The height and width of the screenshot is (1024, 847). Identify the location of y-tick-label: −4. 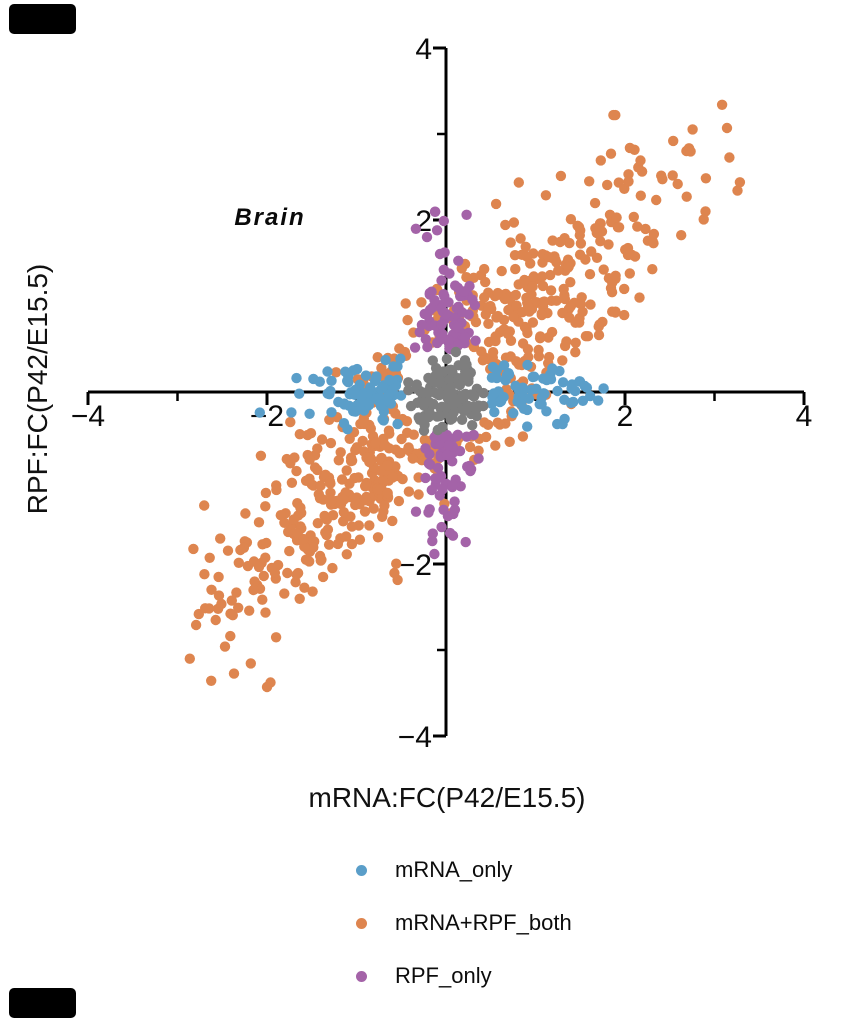
(415, 737).